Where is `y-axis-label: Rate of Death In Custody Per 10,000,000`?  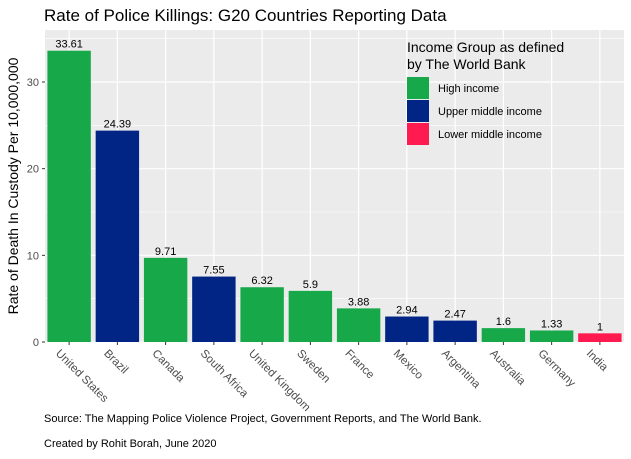 y-axis-label: Rate of Death In Custody Per 10,000,000 is located at coordinates (13, 185).